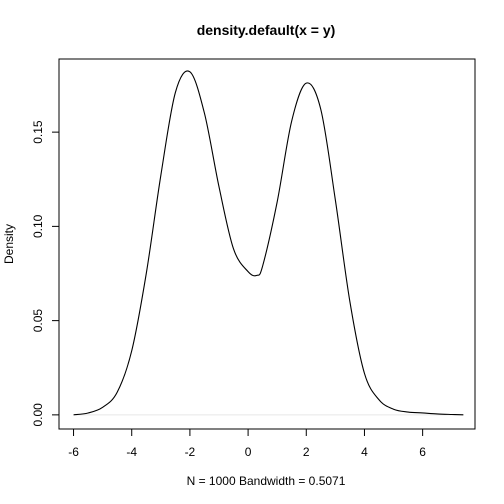  Describe the element at coordinates (247, 443) in the screenshot. I see `x-axis: -6 -4 -2 0 2 4 6` at that location.